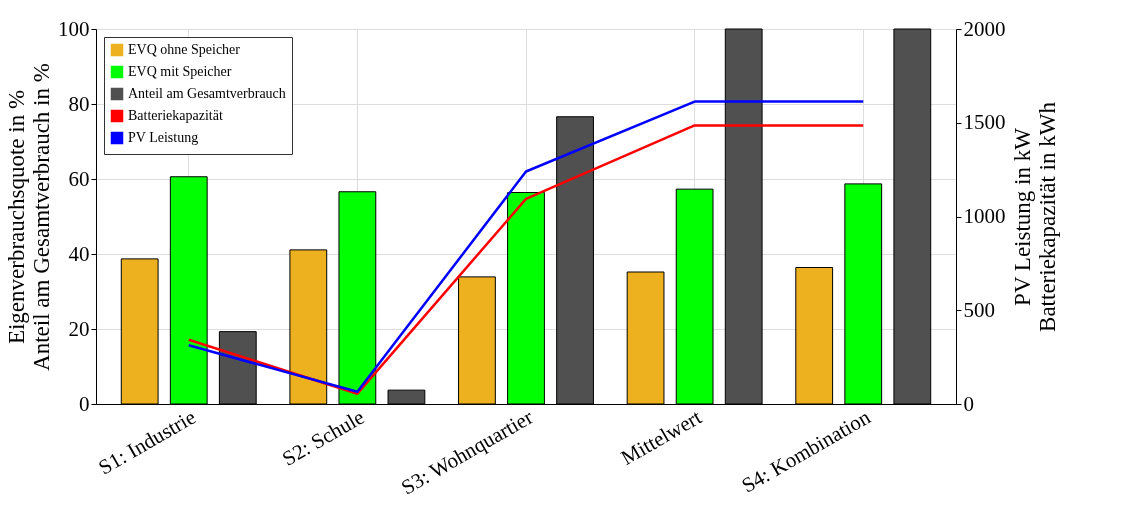 This screenshot has height=515, width=1135. What do you see at coordinates (984, 28) in the screenshot?
I see `y2-tick-label: 2000` at bounding box center [984, 28].